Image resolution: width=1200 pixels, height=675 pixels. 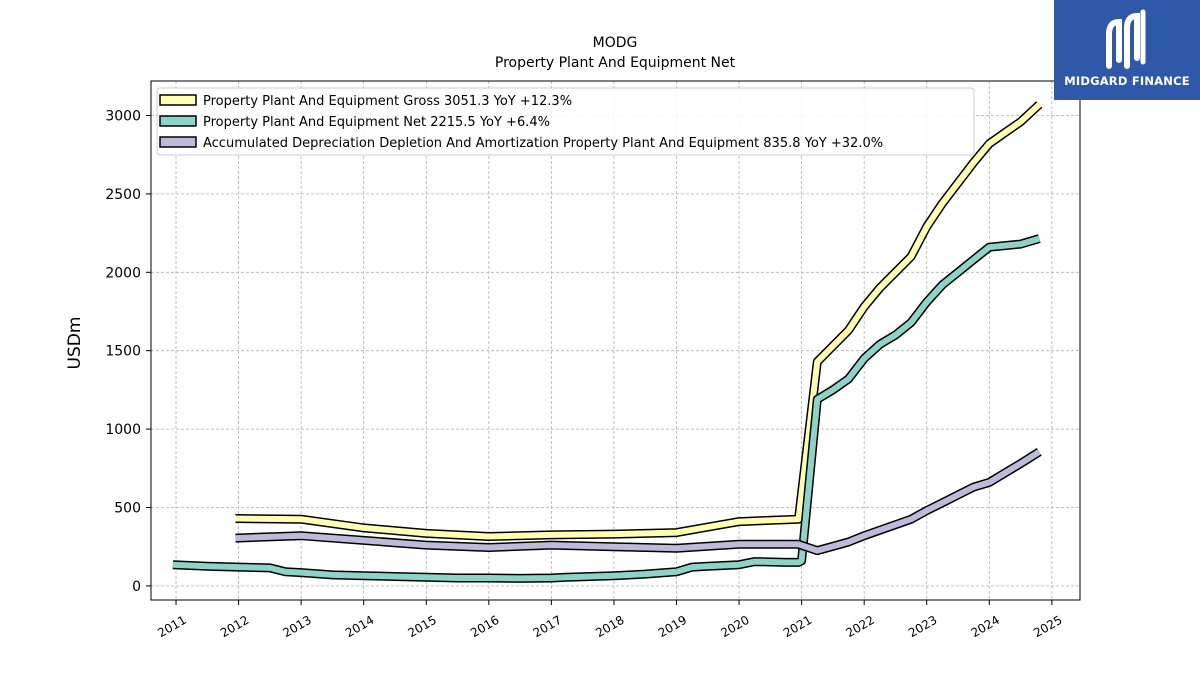 What do you see at coordinates (123, 430) in the screenshot?
I see `y-tick-label: 1000` at bounding box center [123, 430].